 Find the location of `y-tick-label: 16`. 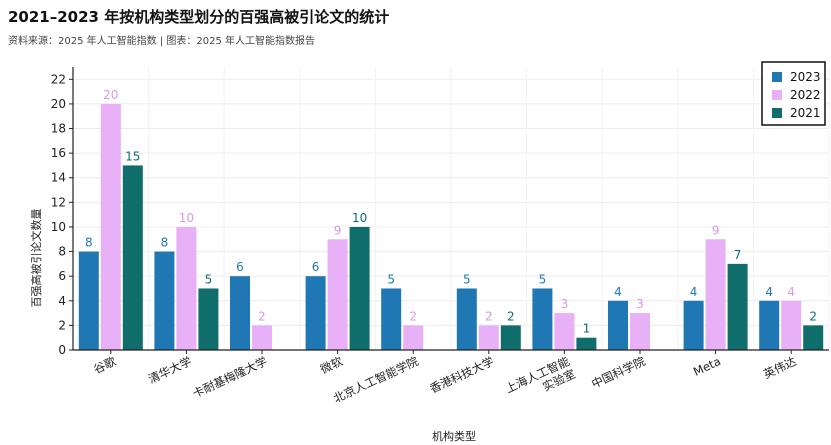

y-tick-label: 16 is located at coordinates (58, 153).